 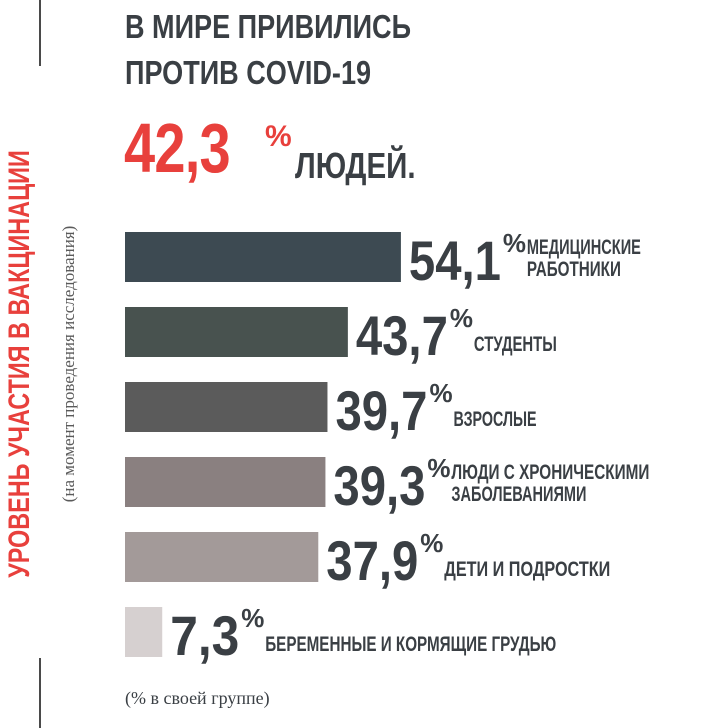 What do you see at coordinates (372, 560) in the screenshot?
I see `bar-value-label-5: 37,9` at bounding box center [372, 560].